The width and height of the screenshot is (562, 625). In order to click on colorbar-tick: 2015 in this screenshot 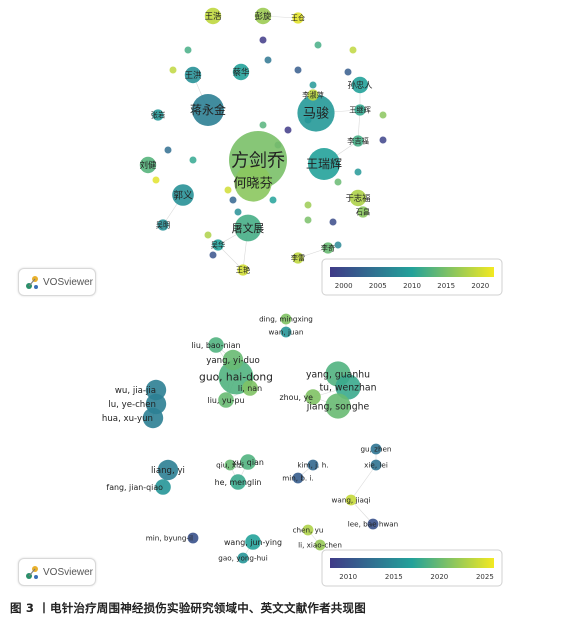, I will do `click(446, 286)`.